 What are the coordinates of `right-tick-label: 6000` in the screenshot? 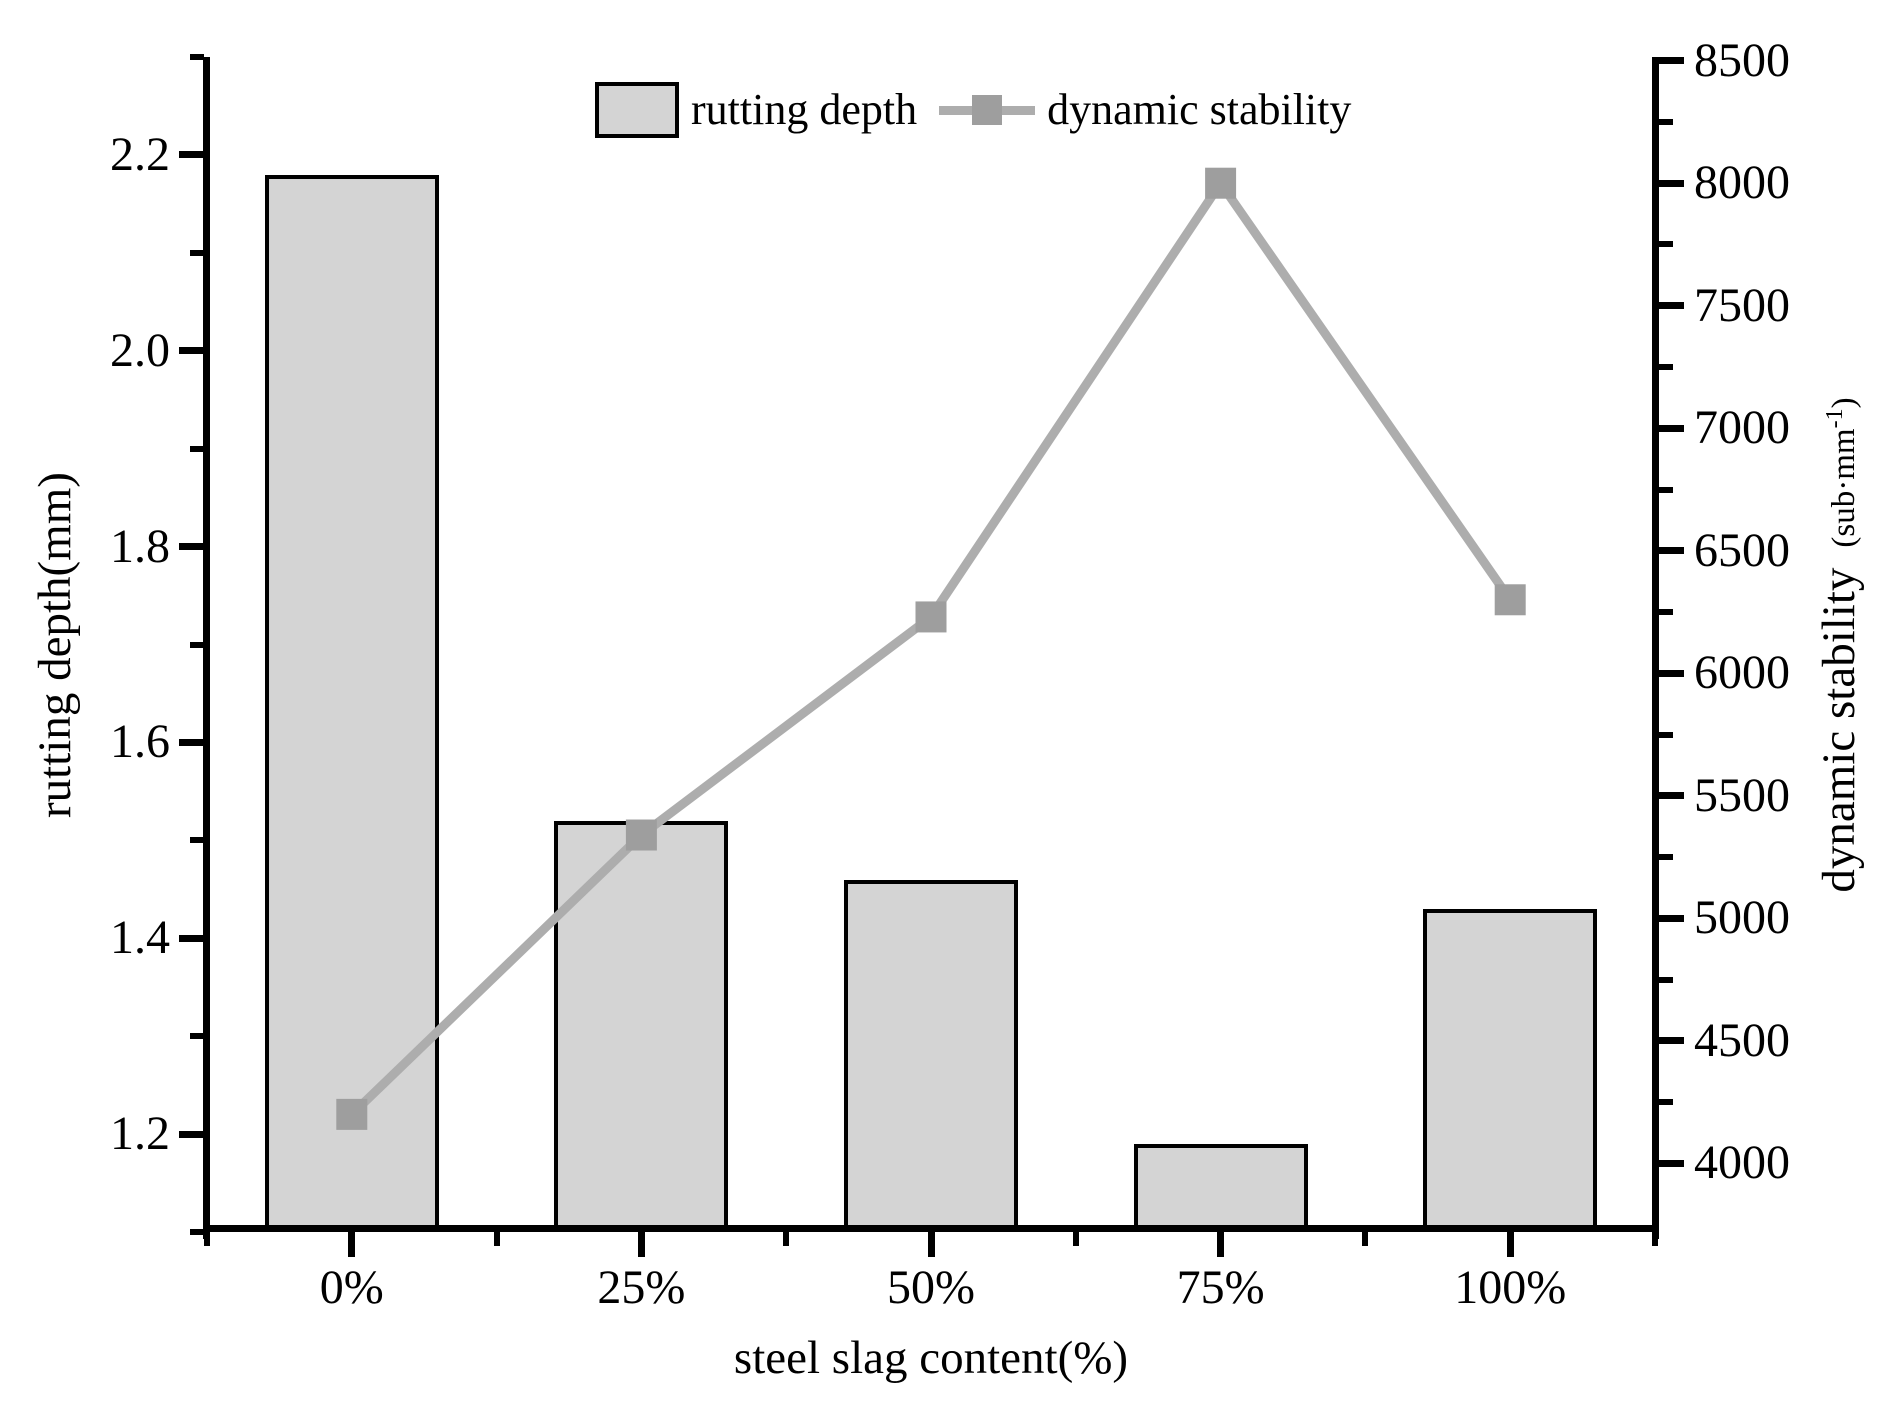 It's located at (1742, 673).